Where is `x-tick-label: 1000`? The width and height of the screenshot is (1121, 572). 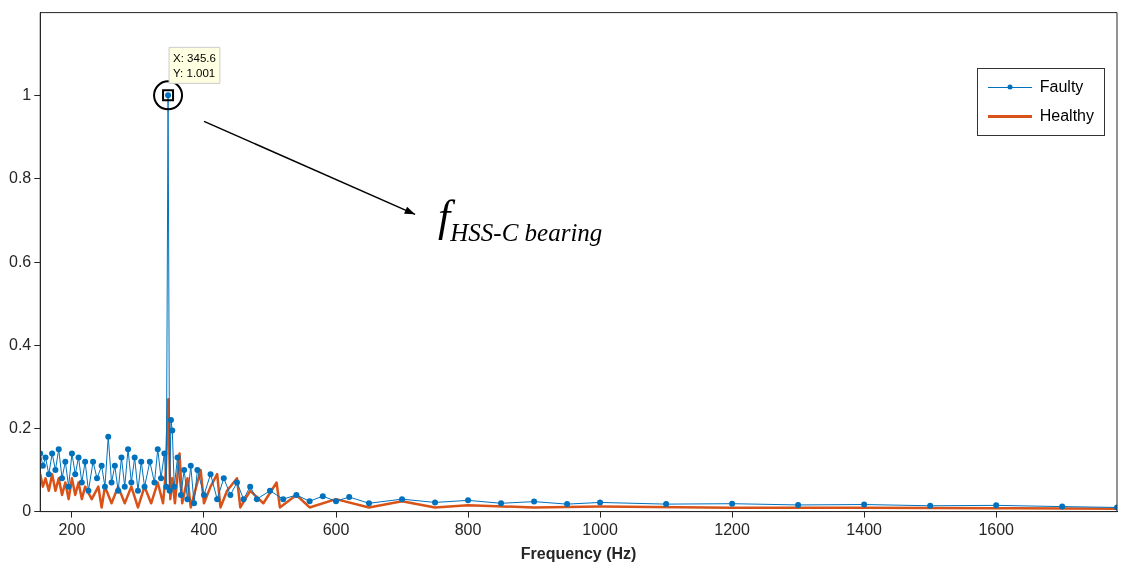 x-tick-label: 1000 is located at coordinates (600, 529).